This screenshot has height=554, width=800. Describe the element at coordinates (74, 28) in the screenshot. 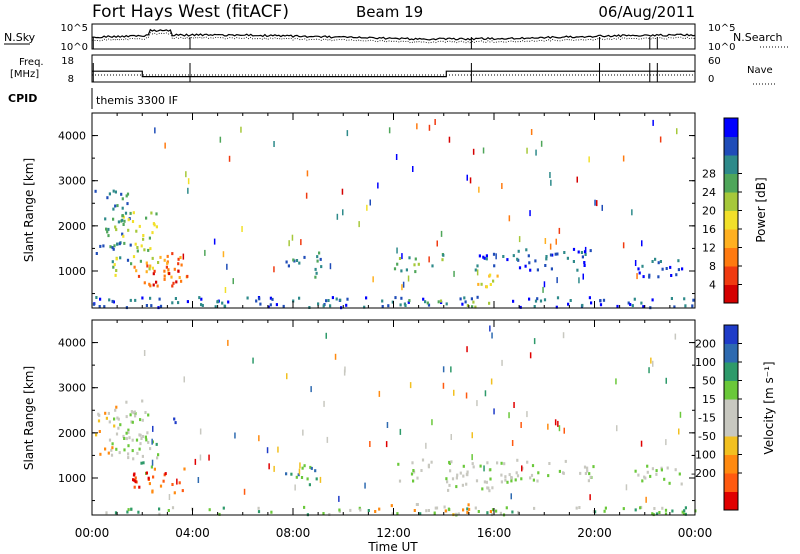

I see `noise-left-tick-top: 10^5` at that location.